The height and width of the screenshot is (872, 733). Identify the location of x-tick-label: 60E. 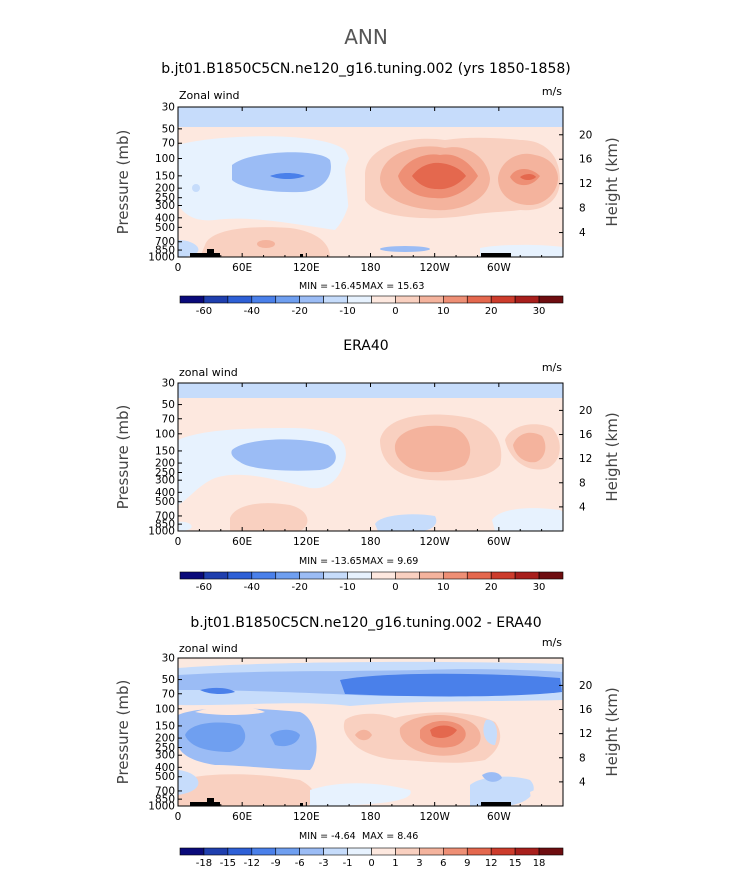
(242, 268).